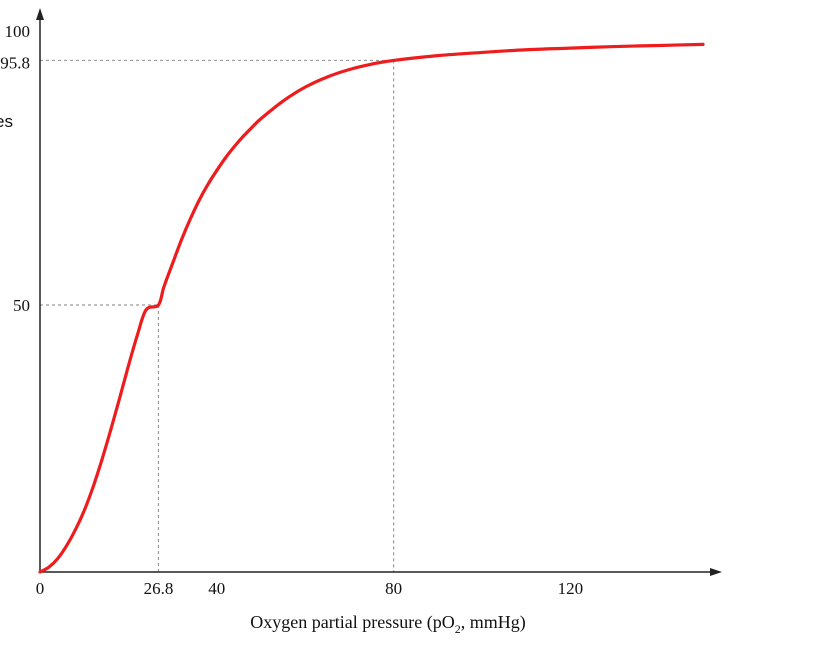  Describe the element at coordinates (15, 62) in the screenshot. I see `y-tick-label-1: 95.8` at that location.